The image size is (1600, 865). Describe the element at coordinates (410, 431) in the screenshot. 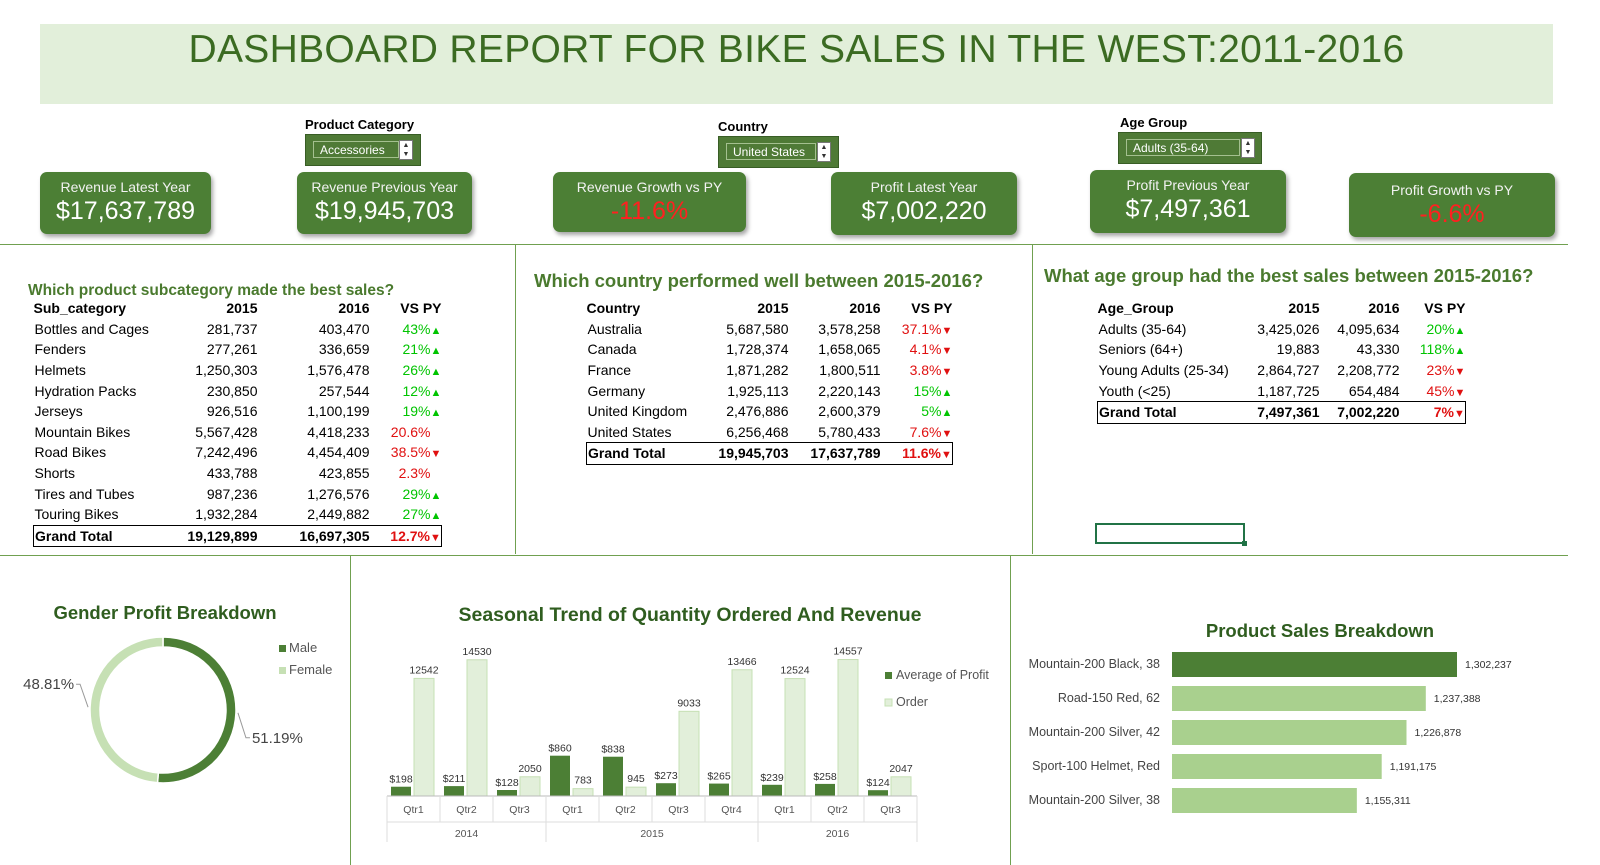

I see `vs-py-value: 20.6%` at that location.